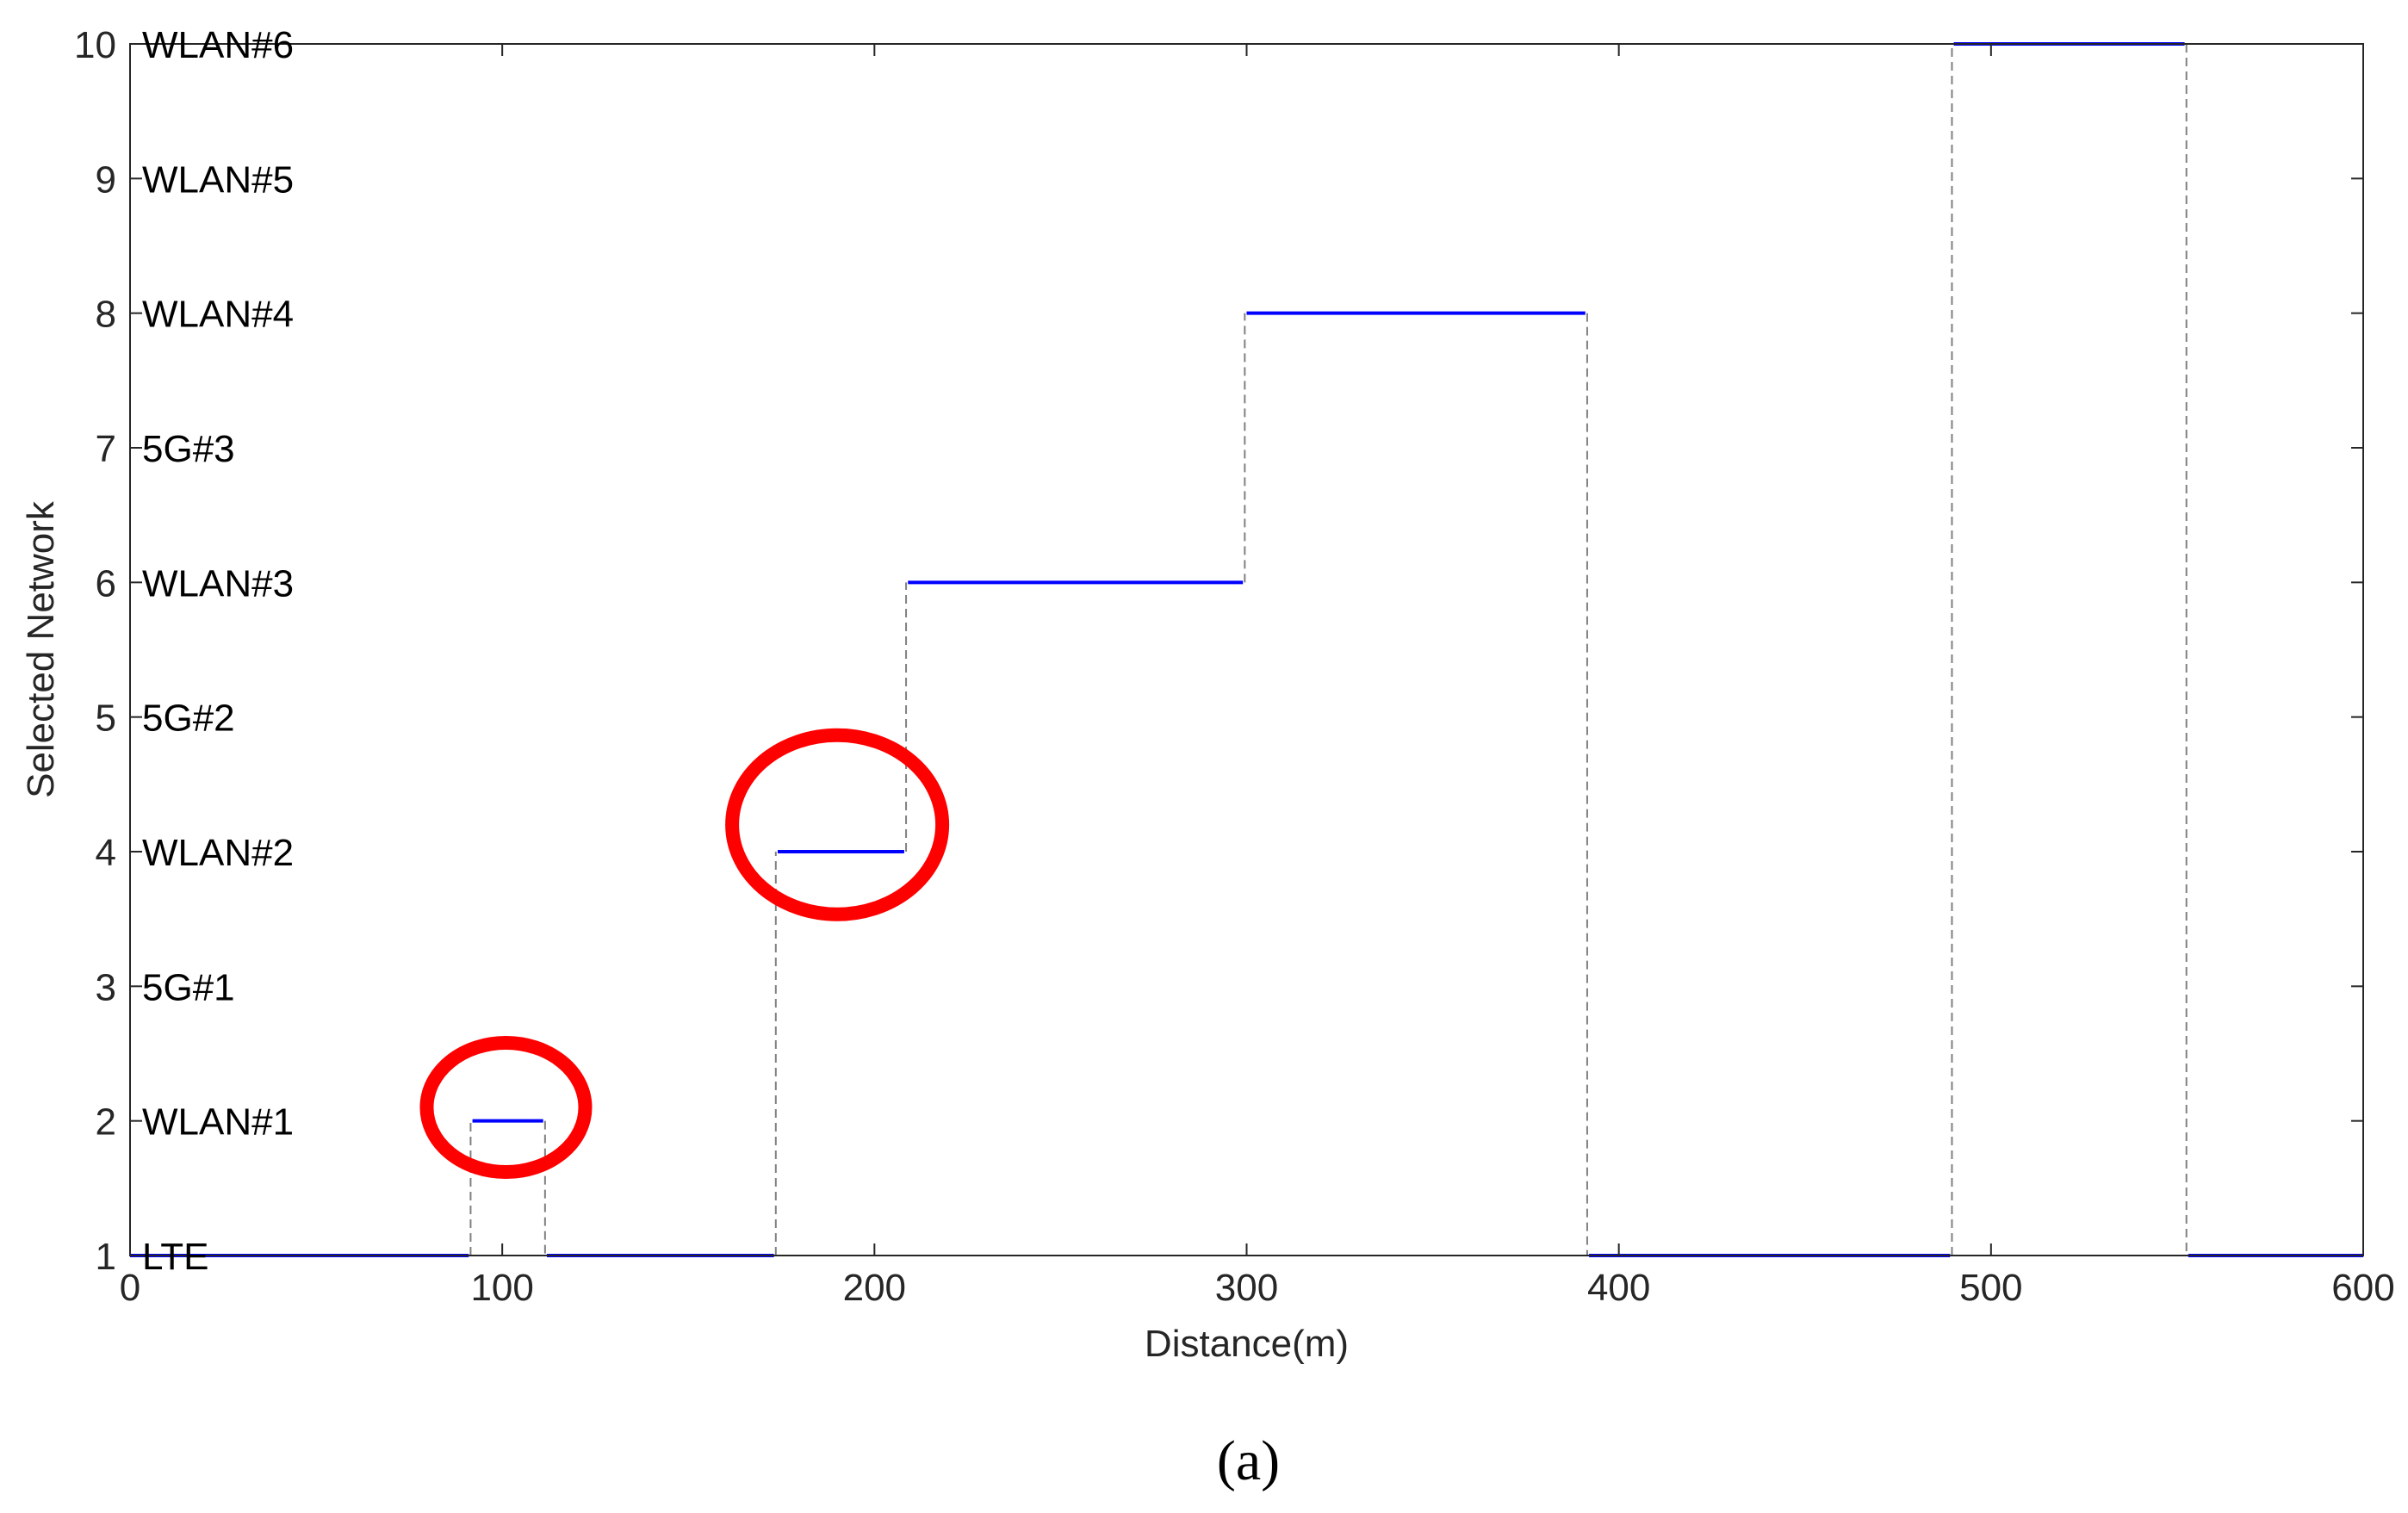  I want to click on x-tick-label: 0, so click(130, 1288).